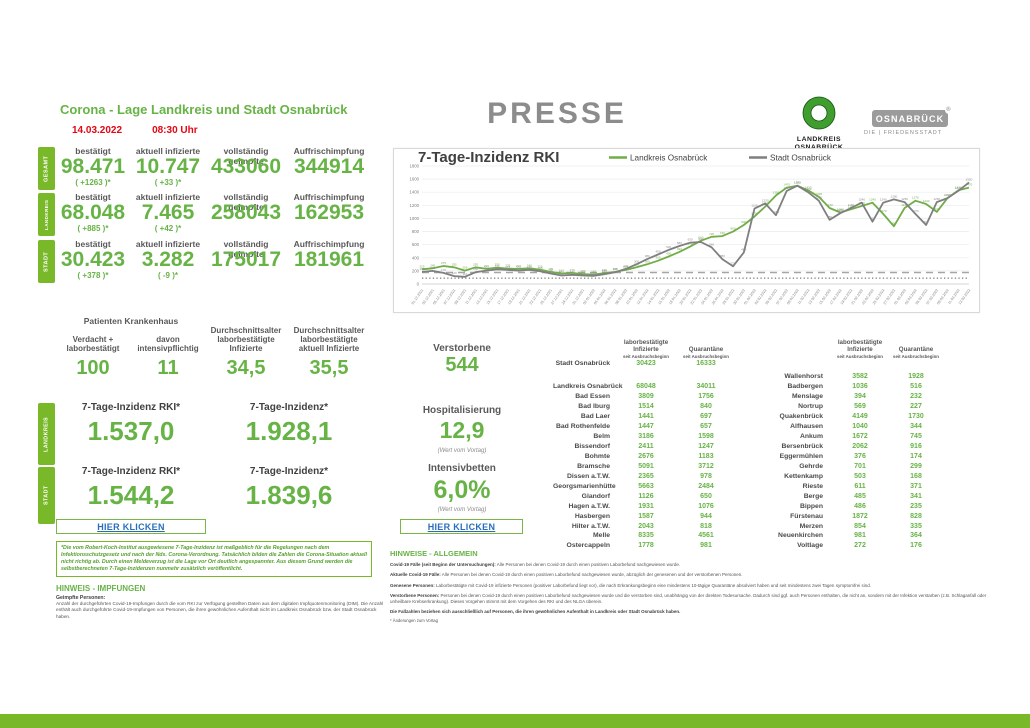 The height and width of the screenshot is (728, 1030). I want to click on municipality-name: Nortrup, so click(810, 407).